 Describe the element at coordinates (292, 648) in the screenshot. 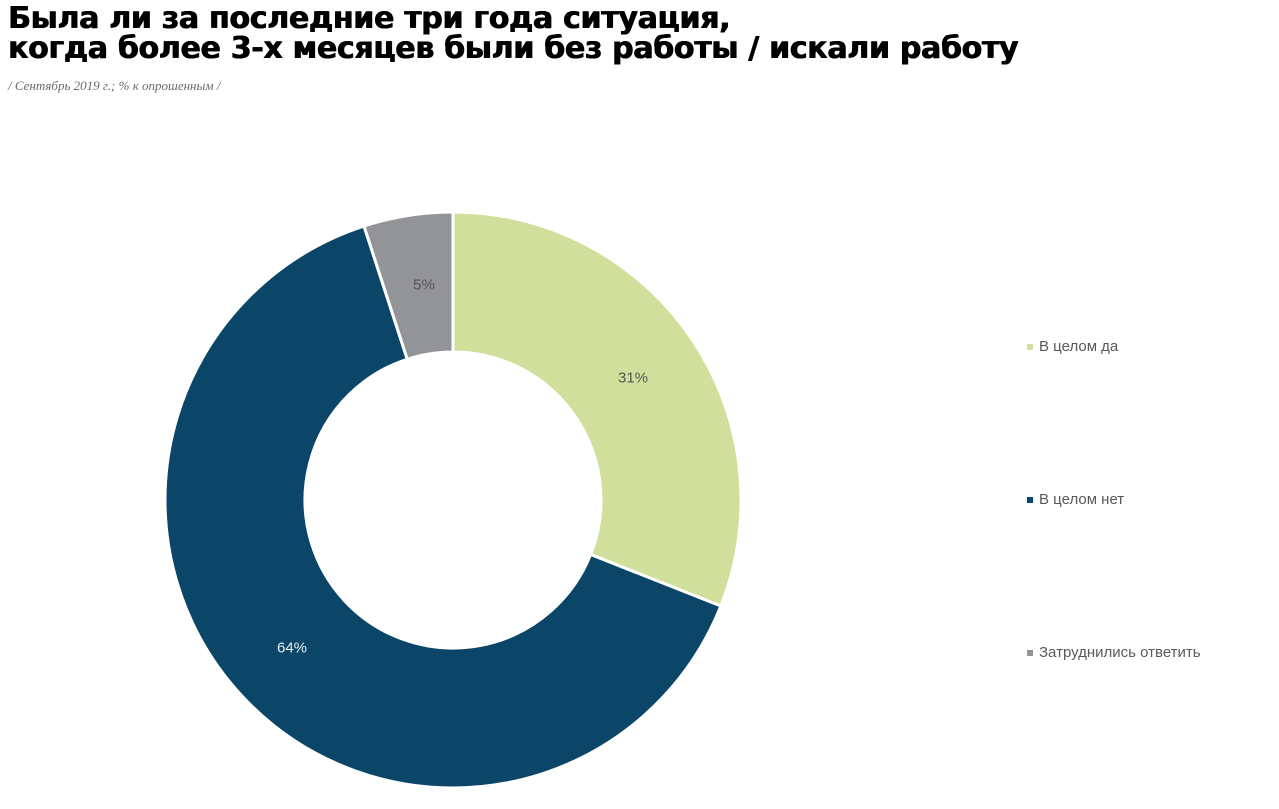

I see `slice-label-no: 64%` at that location.